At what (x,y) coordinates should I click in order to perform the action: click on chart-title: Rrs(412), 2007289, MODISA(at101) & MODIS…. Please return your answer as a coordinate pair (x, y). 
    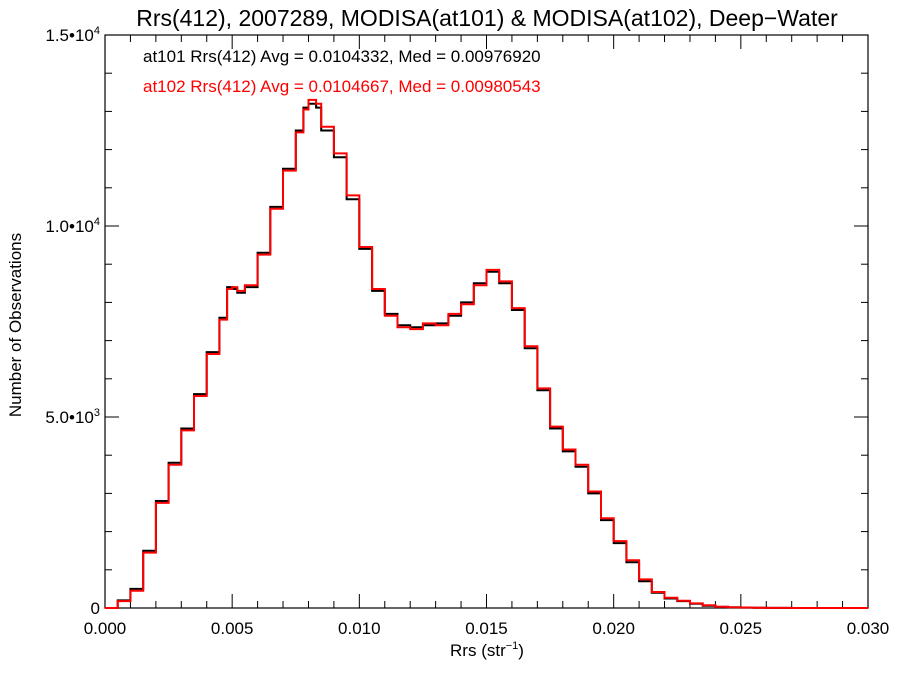
    Looking at the image, I should click on (487, 18).